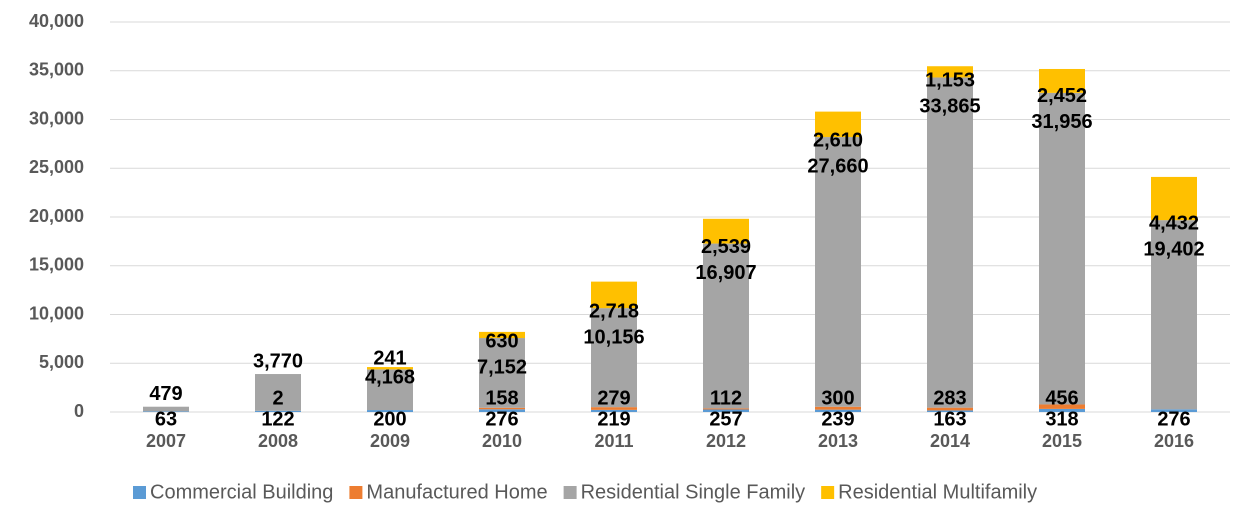 This screenshot has width=1236, height=511. Describe the element at coordinates (1062, 96) in the screenshot. I see `data-label: 2,452` at that location.